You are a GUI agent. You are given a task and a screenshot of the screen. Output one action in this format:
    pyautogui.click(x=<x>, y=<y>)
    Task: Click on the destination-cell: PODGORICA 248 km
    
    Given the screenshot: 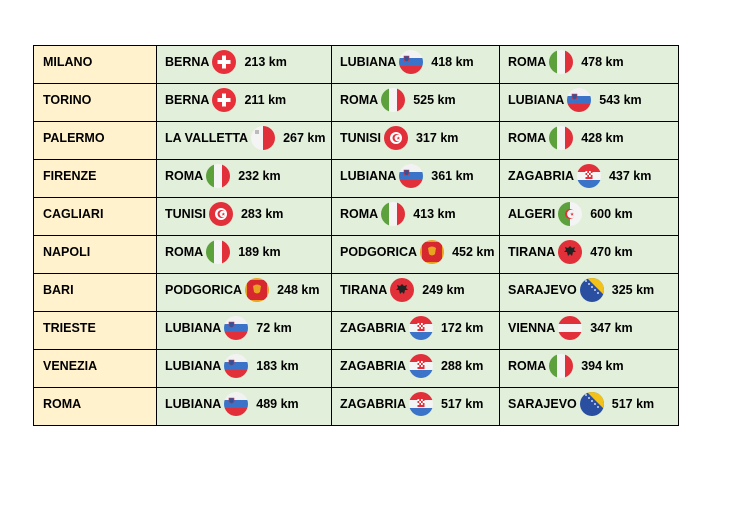 What is the action you would take?
    pyautogui.click(x=244, y=292)
    